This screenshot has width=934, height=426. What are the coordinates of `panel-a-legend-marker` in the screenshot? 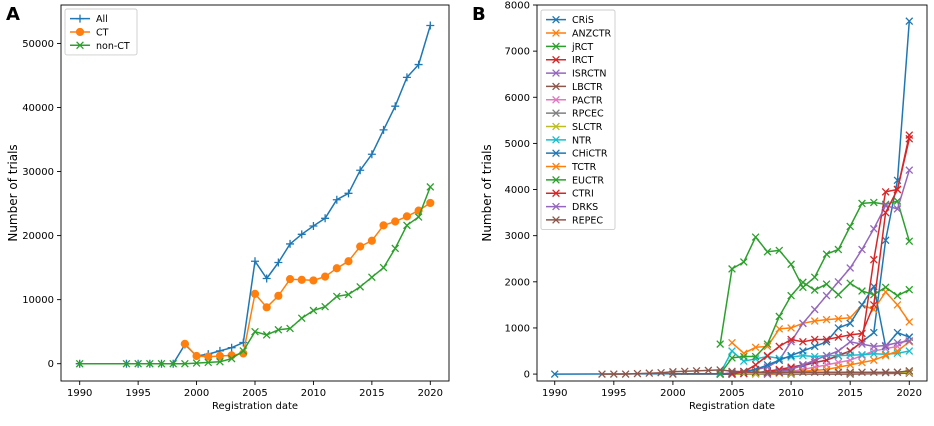 It's located at (80, 32).